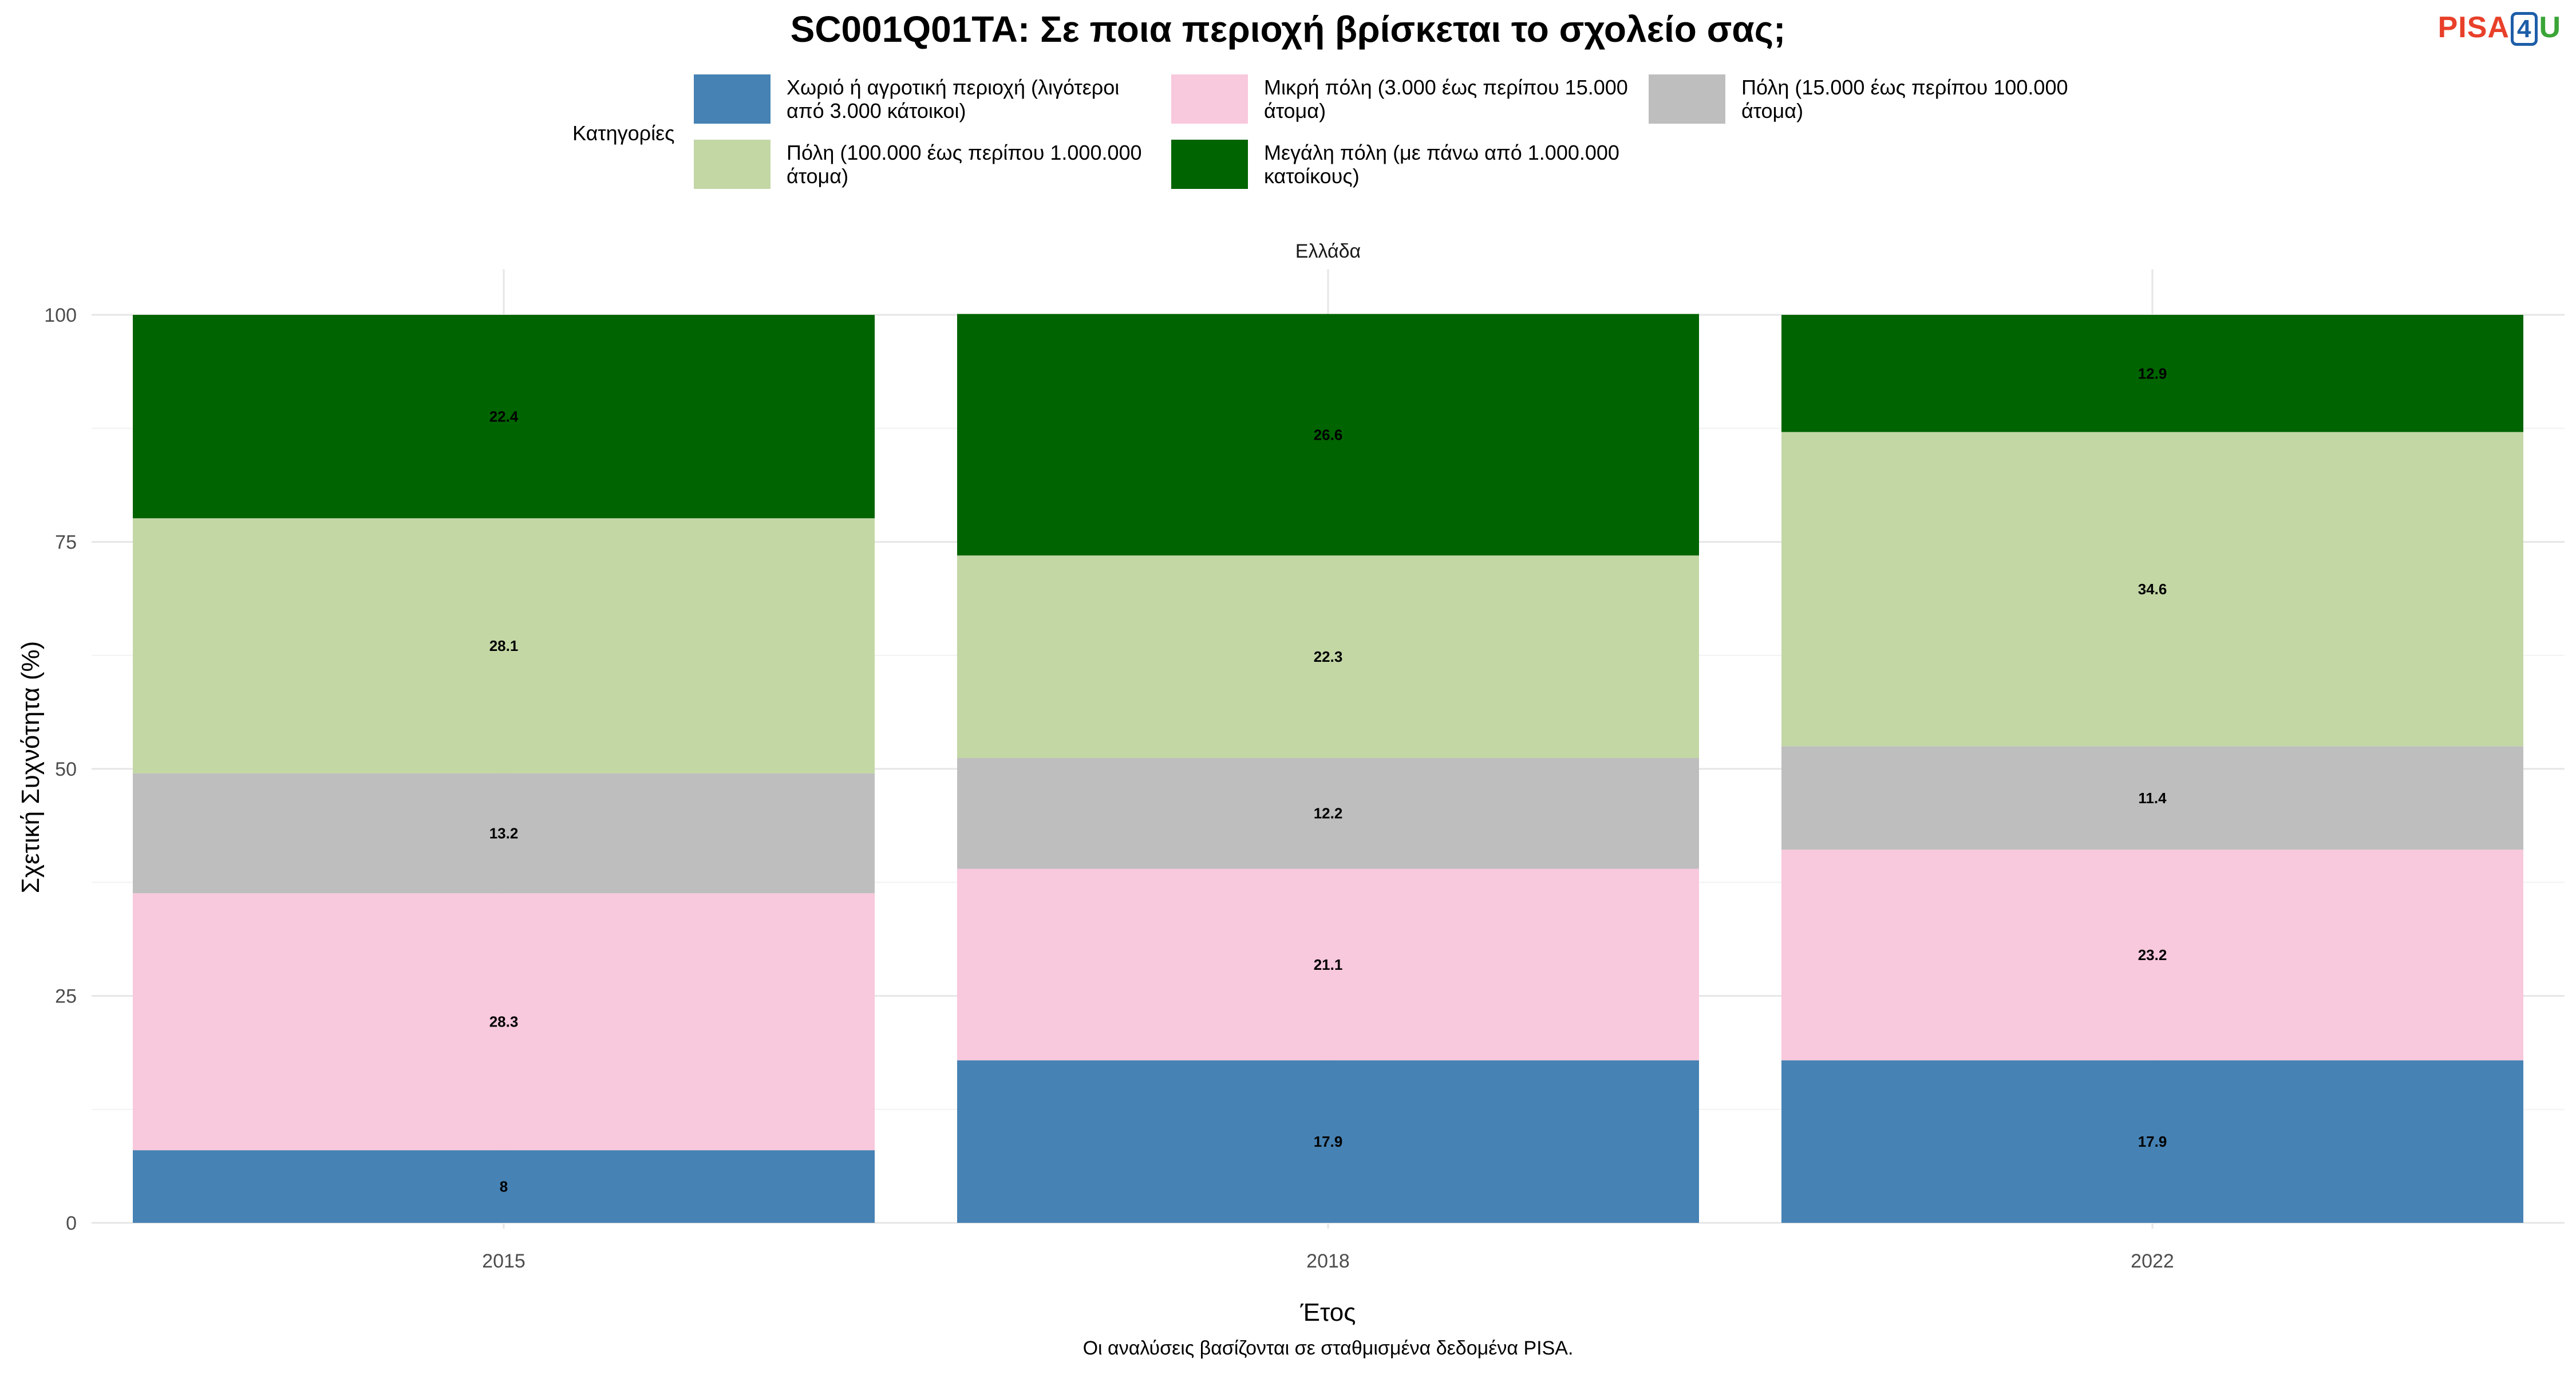 The image size is (2576, 1374). I want to click on bar-value-label: 28.3, so click(504, 1022).